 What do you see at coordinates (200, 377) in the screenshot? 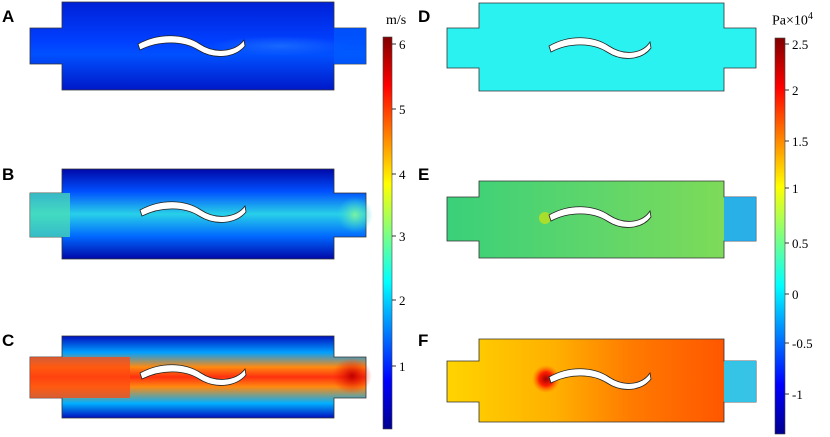
I see `panel-c-velocity-field` at bounding box center [200, 377].